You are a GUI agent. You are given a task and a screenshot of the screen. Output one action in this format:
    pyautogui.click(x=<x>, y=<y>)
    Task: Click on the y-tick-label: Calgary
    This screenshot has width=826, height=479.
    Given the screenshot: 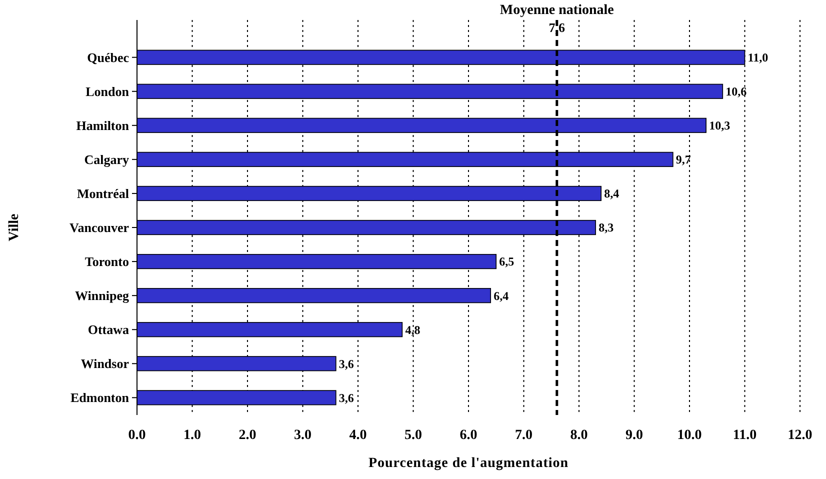 What is the action you would take?
    pyautogui.click(x=107, y=159)
    